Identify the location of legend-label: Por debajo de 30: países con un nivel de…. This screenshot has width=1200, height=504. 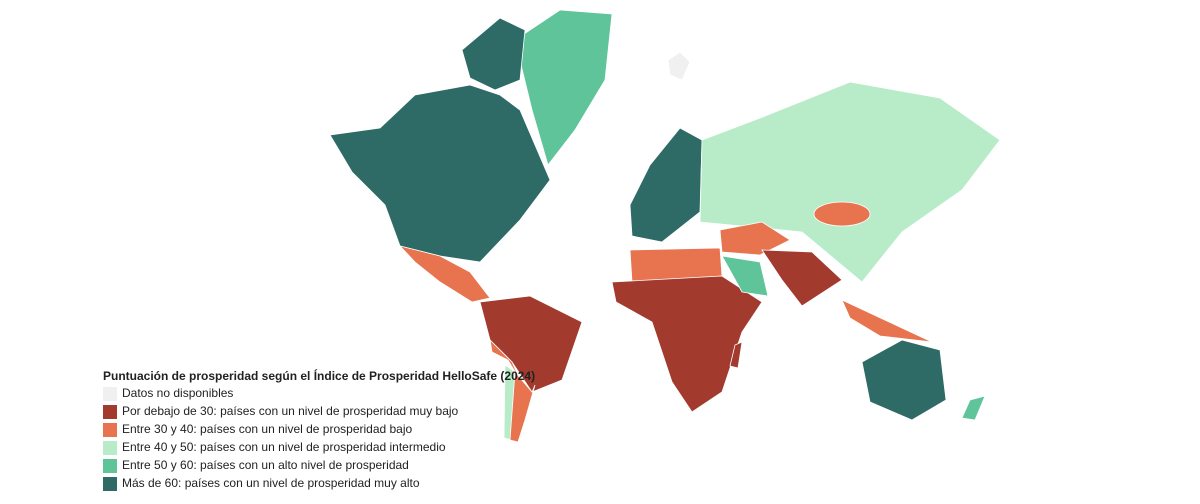
(290, 411).